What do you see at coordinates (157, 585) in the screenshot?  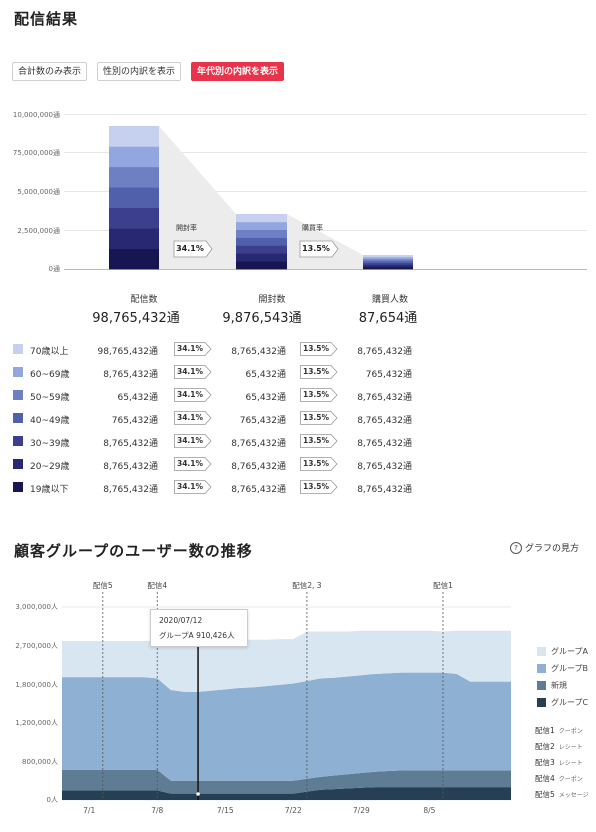 I see `delivery-marker-label: 配信4` at bounding box center [157, 585].